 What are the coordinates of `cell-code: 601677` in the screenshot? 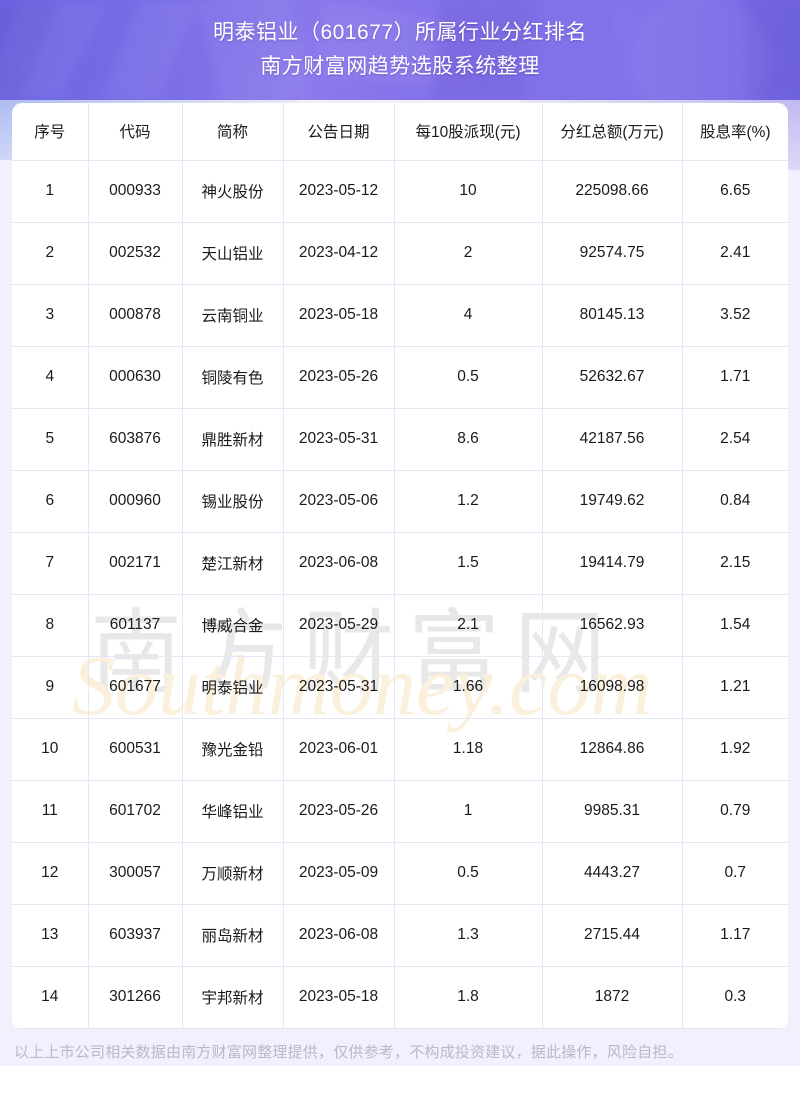 It's located at (135, 687).